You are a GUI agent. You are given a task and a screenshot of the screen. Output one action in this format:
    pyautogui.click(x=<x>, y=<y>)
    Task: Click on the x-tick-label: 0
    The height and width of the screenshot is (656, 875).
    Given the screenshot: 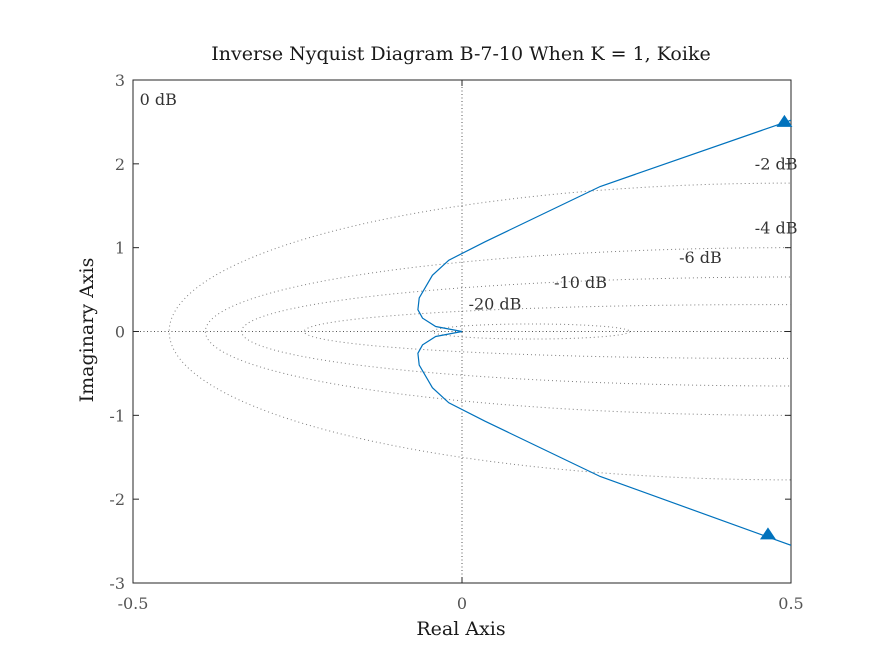 What is the action you would take?
    pyautogui.click(x=462, y=603)
    